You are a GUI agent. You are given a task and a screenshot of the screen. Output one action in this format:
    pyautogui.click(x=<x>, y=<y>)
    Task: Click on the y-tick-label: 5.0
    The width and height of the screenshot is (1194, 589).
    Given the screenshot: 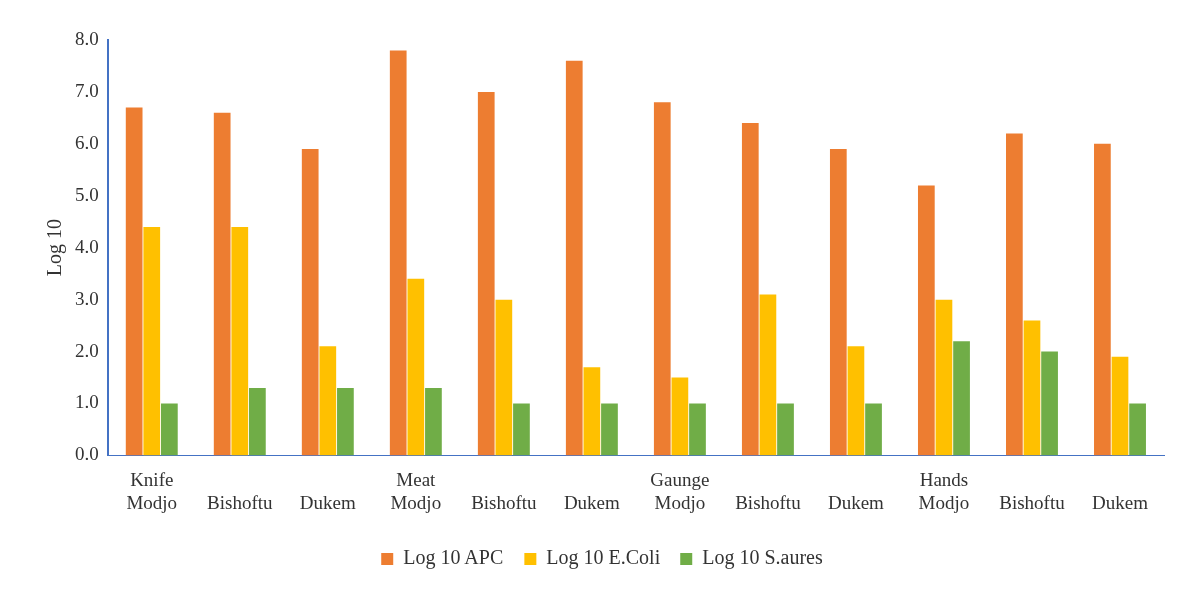 What is the action you would take?
    pyautogui.click(x=87, y=194)
    